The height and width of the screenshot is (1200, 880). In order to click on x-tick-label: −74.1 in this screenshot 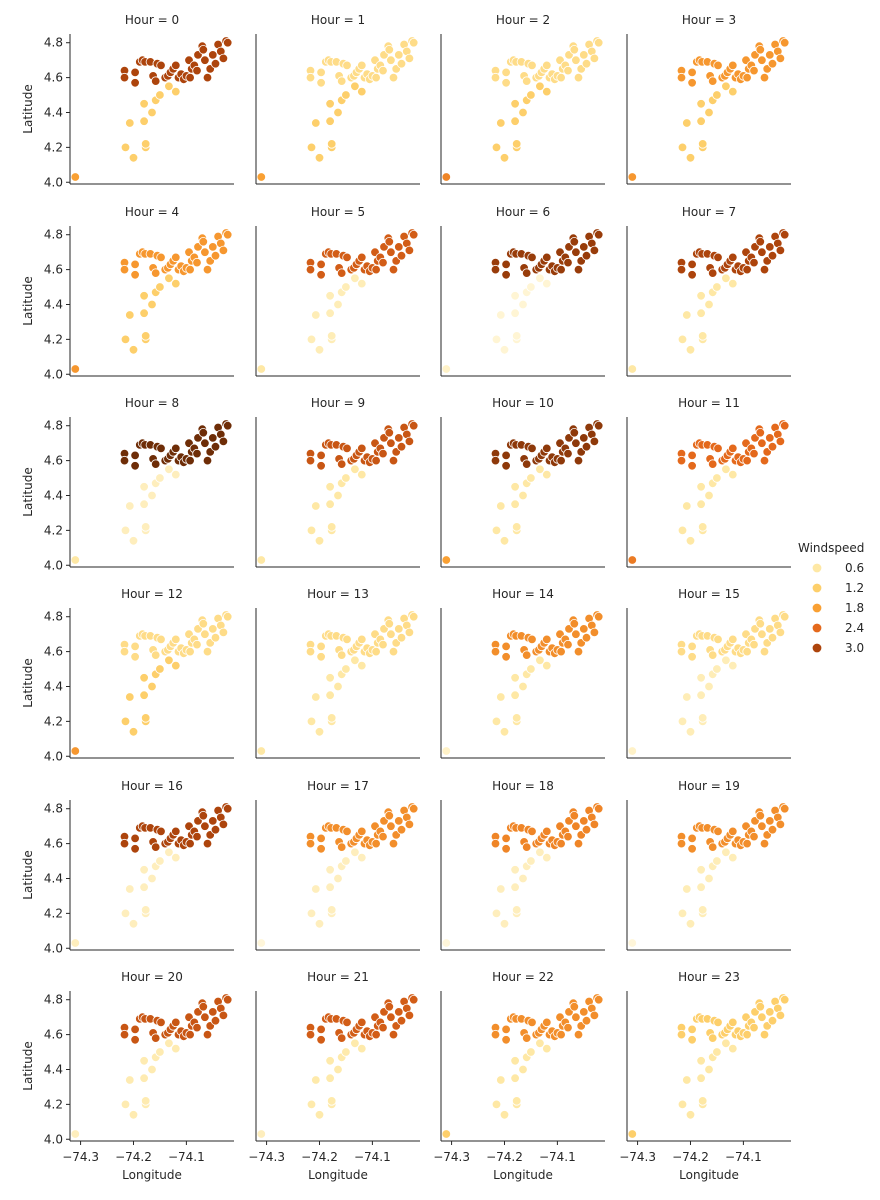, I will do `click(557, 1157)`.